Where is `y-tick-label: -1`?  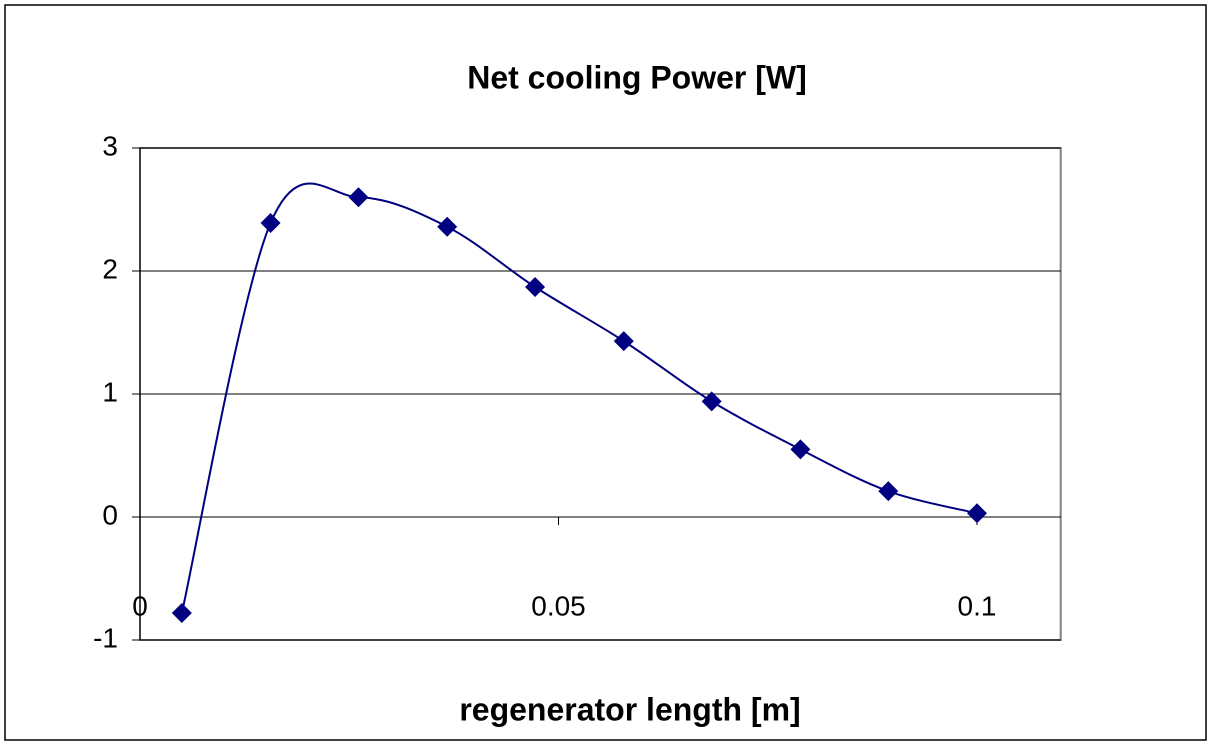
y-tick-label: -1 is located at coordinates (105, 637).